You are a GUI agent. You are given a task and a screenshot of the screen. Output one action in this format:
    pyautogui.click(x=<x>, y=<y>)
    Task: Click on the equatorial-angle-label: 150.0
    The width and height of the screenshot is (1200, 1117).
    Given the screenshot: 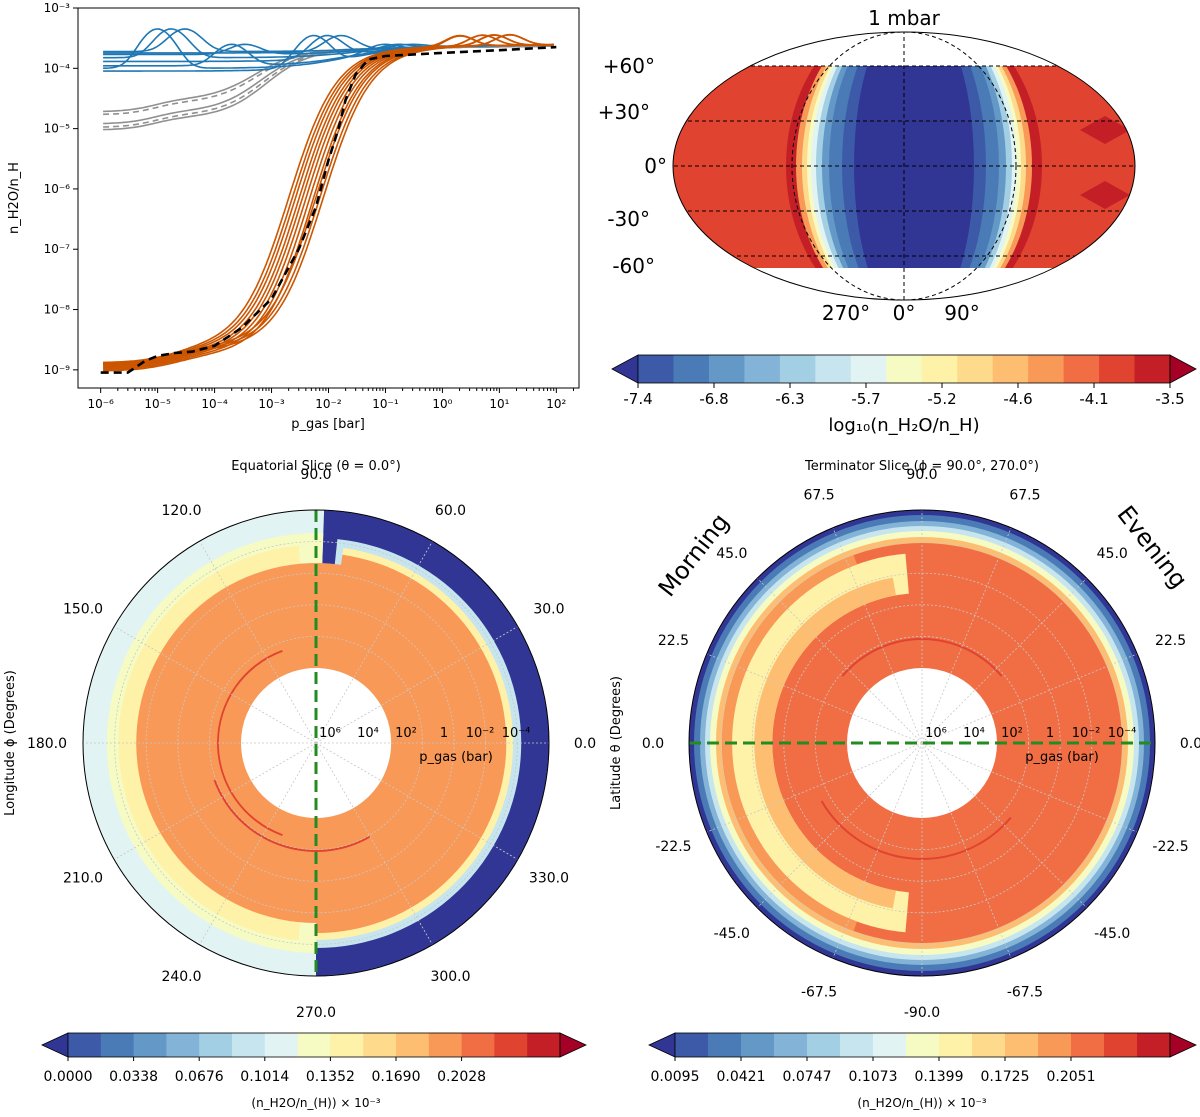 What is the action you would take?
    pyautogui.click(x=83, y=610)
    